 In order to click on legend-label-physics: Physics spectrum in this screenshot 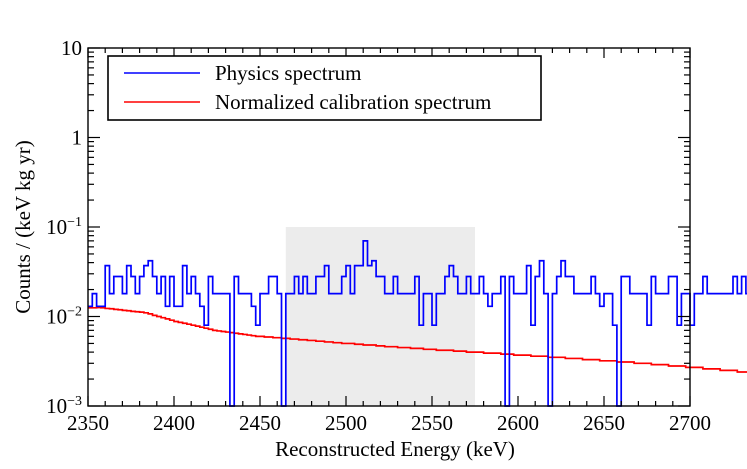, I will do `click(288, 73)`.